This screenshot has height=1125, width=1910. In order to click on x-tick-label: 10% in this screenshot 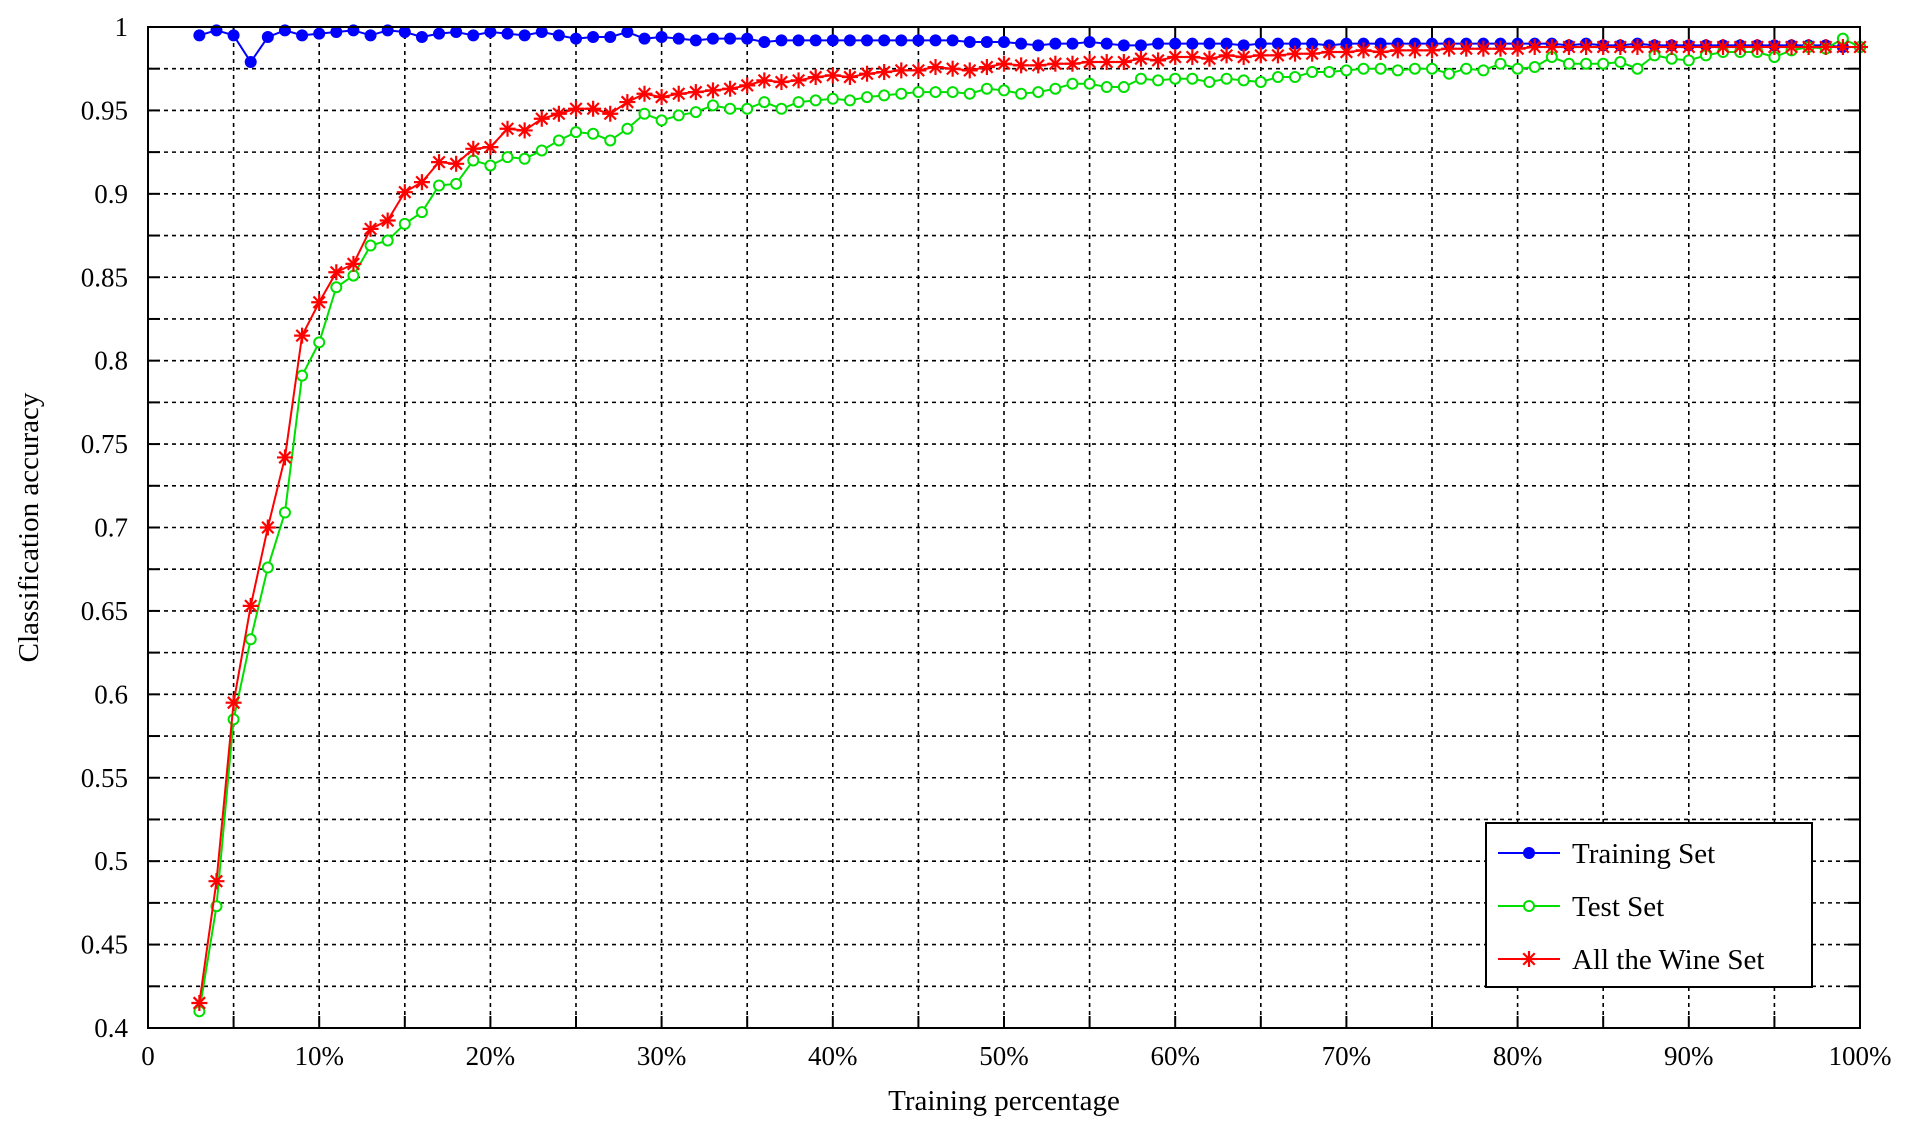, I will do `click(319, 1056)`.